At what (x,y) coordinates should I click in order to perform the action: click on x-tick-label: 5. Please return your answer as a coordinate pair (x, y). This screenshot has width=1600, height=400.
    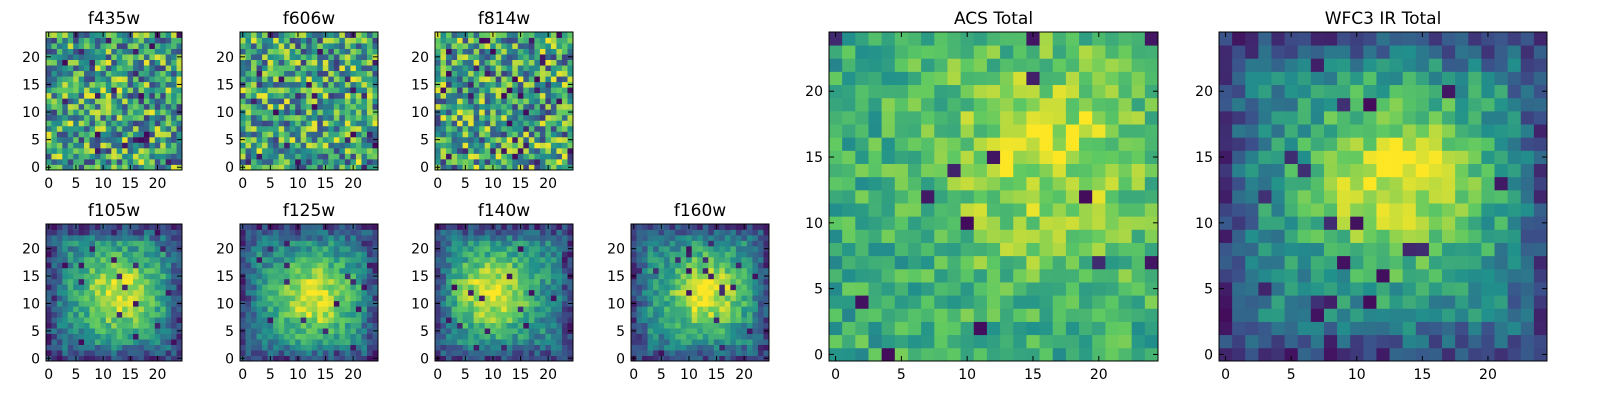
    Looking at the image, I should click on (661, 375).